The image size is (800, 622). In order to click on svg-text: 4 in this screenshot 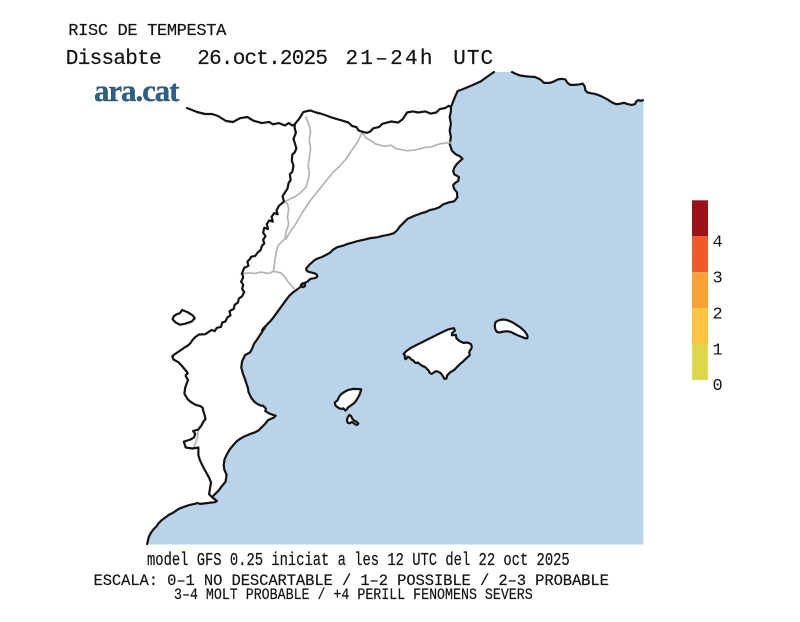, I will do `click(718, 242)`.